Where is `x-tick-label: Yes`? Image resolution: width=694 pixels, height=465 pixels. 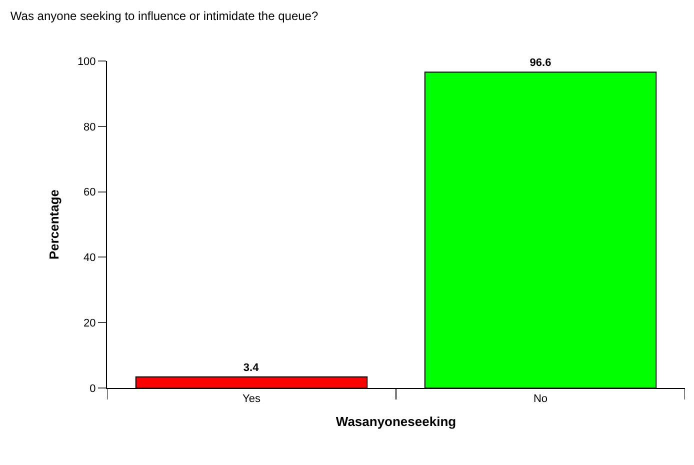
x-tick-label: Yes is located at coordinates (251, 399).